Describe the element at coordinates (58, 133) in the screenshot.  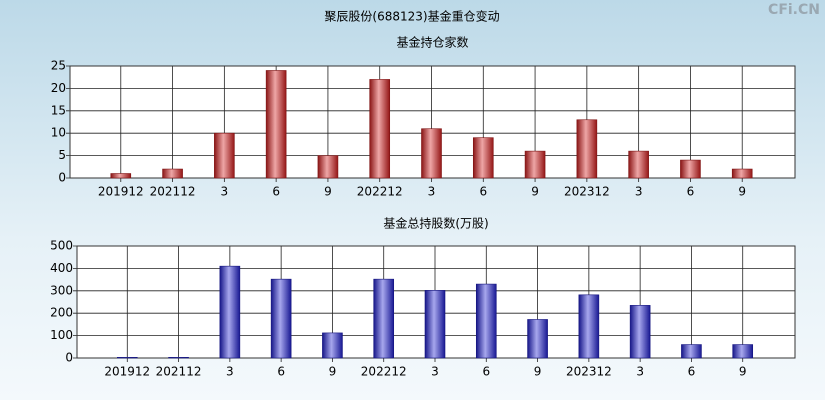
I see `y-tick-label: 10` at that location.